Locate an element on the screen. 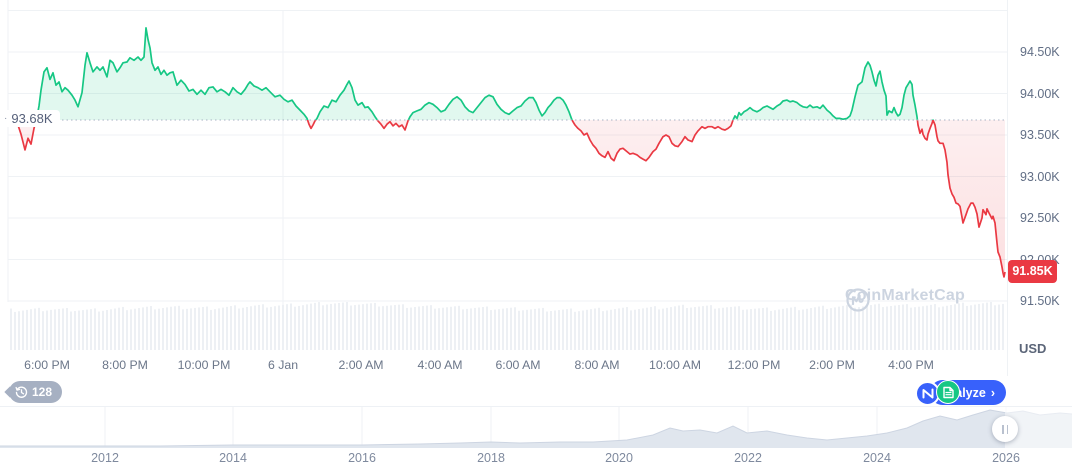 This screenshot has height=471, width=1072. time-tick-label: 2:00 AM is located at coordinates (361, 365).